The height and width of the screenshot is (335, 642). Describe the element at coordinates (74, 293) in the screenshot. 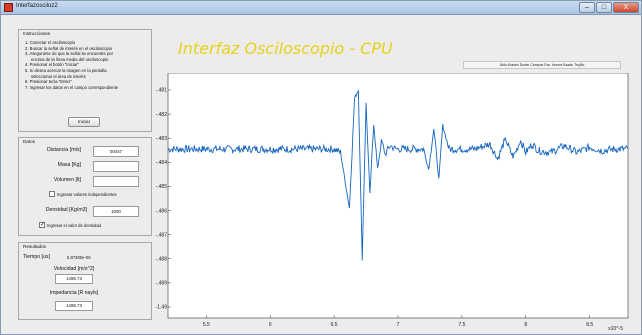

I see `impedance-label: Impedancia [R nayls]` at that location.